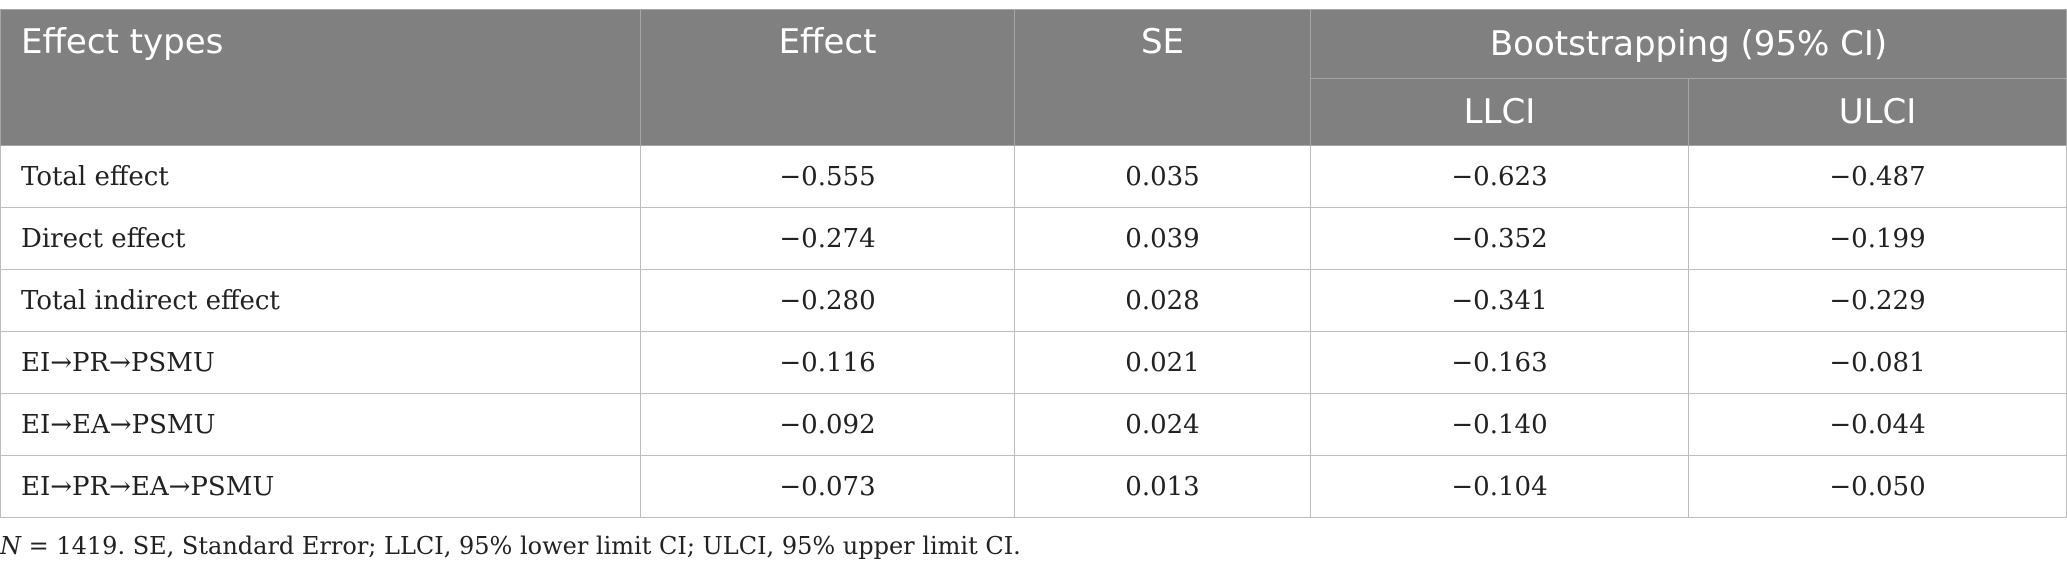 The image size is (2067, 574). I want to click on table-row: EI→PR→PSMU −0.116 0.021 −0.163 −0.081, so click(1033, 362).